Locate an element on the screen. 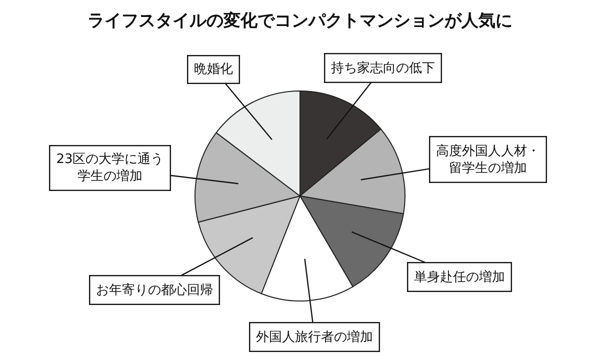 The width and height of the screenshot is (600, 357). slice-label: 23区の大学に通う学生の増加 is located at coordinates (110, 168).